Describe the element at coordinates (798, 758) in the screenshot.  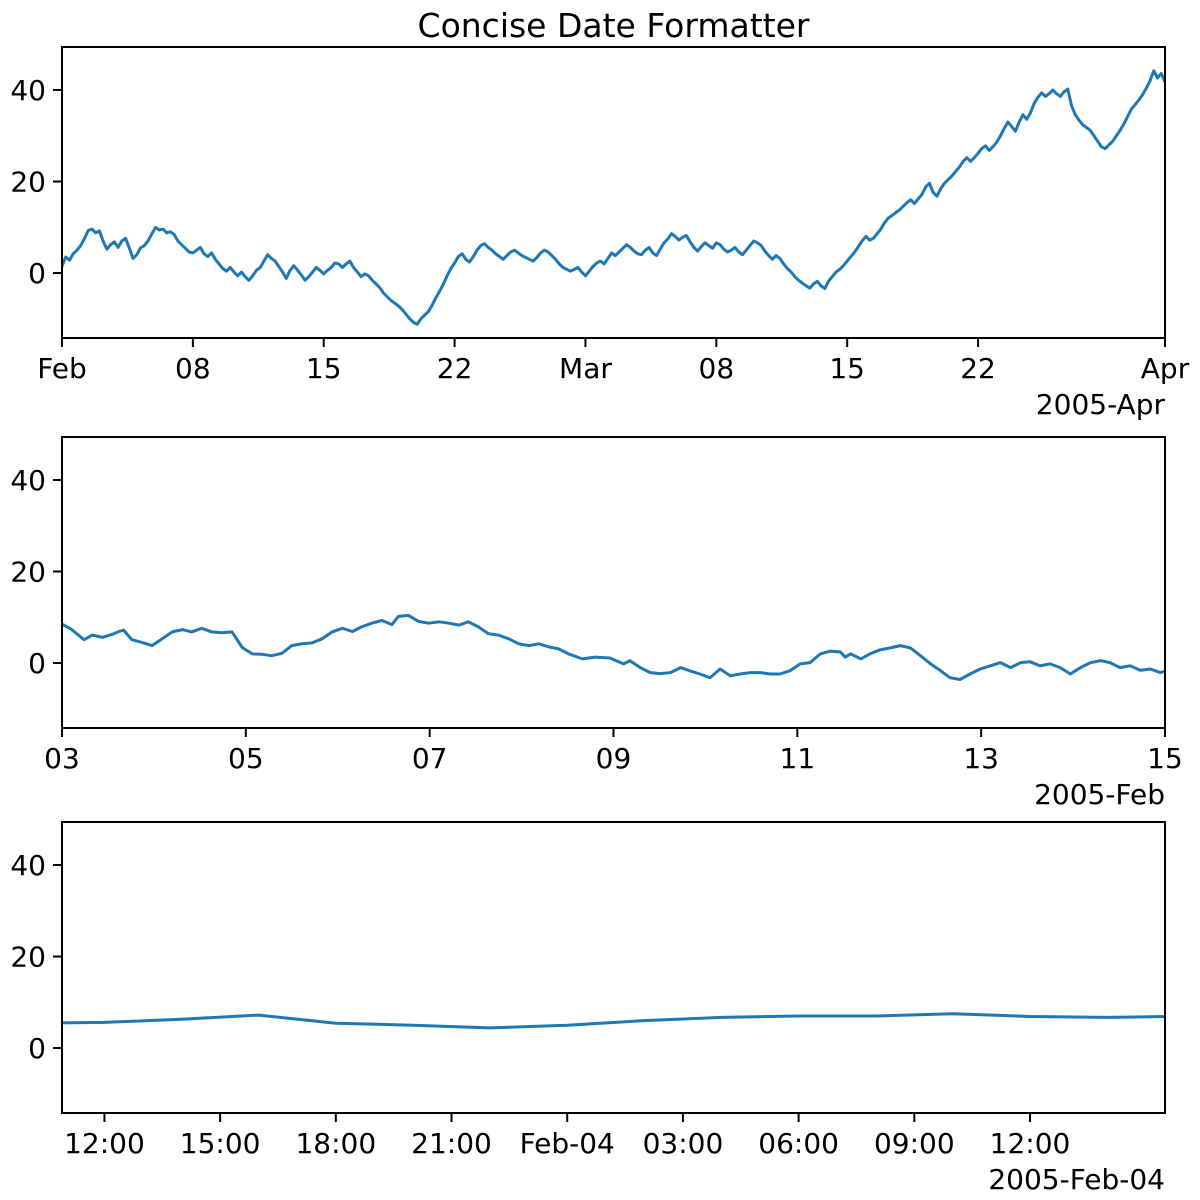
I see `x-tick-label: 11` at that location.